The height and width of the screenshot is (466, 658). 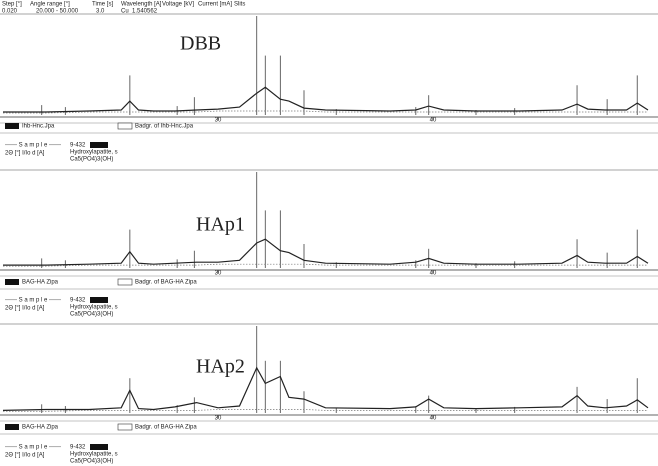 I want to click on header-label: Wavelength [A], so click(x=141, y=5).